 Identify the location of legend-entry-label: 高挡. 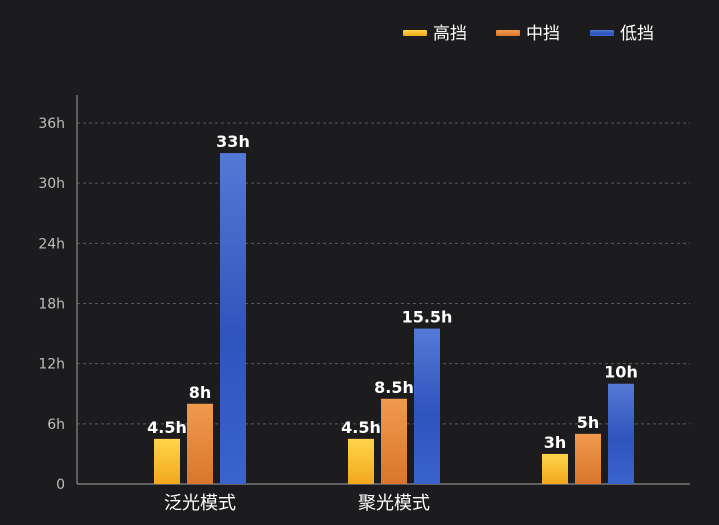
(450, 34).